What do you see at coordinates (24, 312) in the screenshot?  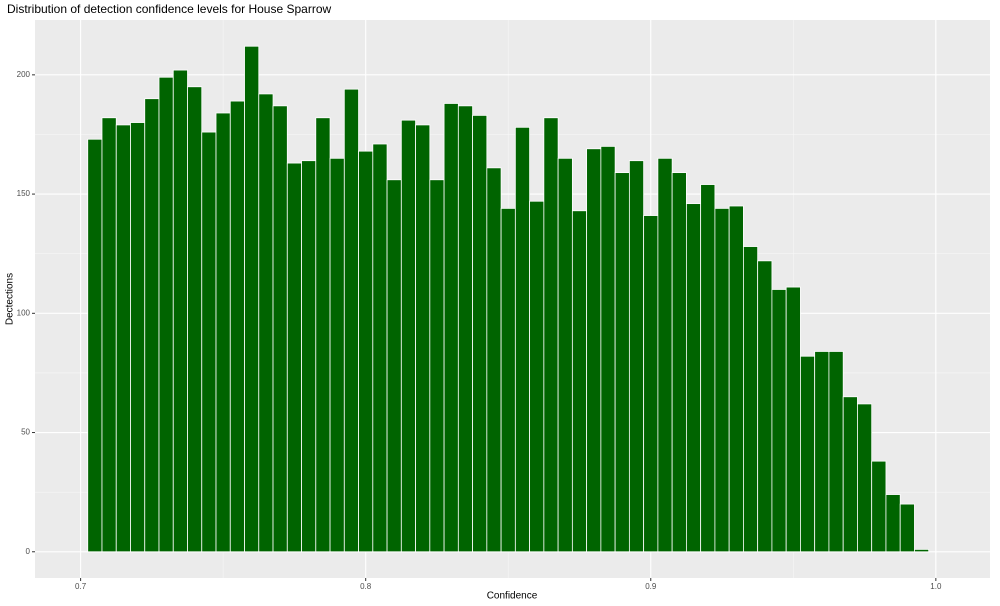 I see `y-tick-label: 100` at bounding box center [24, 312].